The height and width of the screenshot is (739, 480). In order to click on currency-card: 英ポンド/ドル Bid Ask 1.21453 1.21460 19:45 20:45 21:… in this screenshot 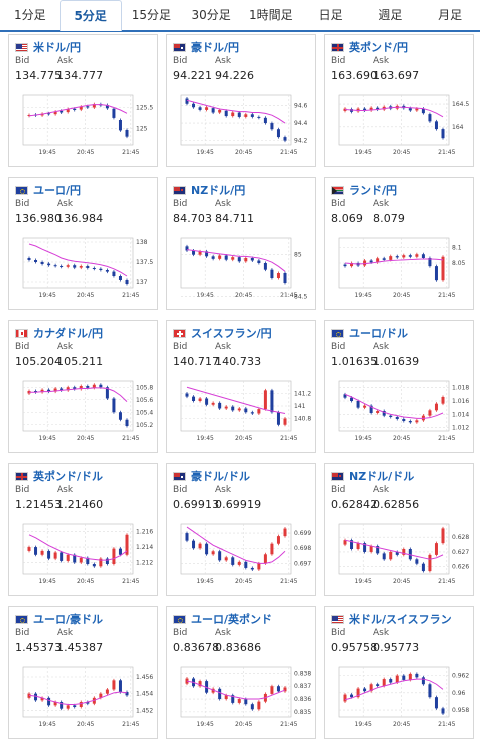, I will do `click(83, 529)`.